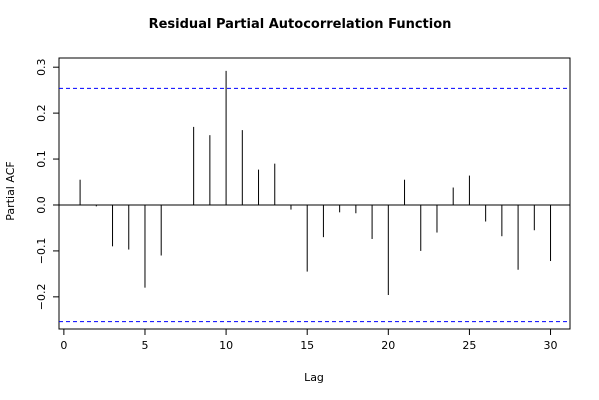 The image size is (599, 400). What do you see at coordinates (226, 345) in the screenshot?
I see `x-tick-label-10: 10` at bounding box center [226, 345].